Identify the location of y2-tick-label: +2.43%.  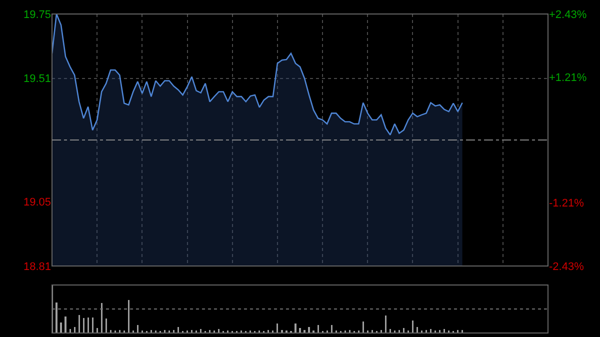
(568, 14).